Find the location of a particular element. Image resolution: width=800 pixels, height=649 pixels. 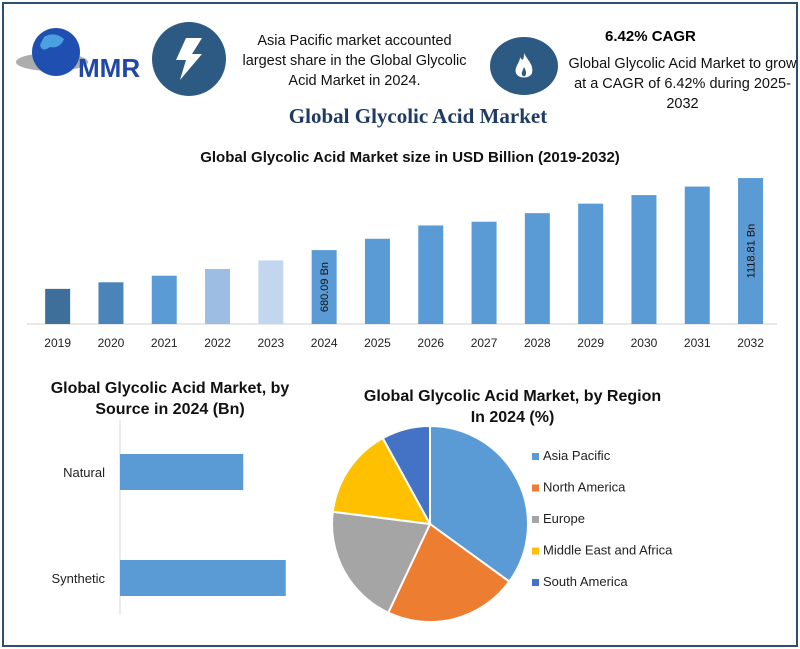

legend-label: North America is located at coordinates (584, 487).